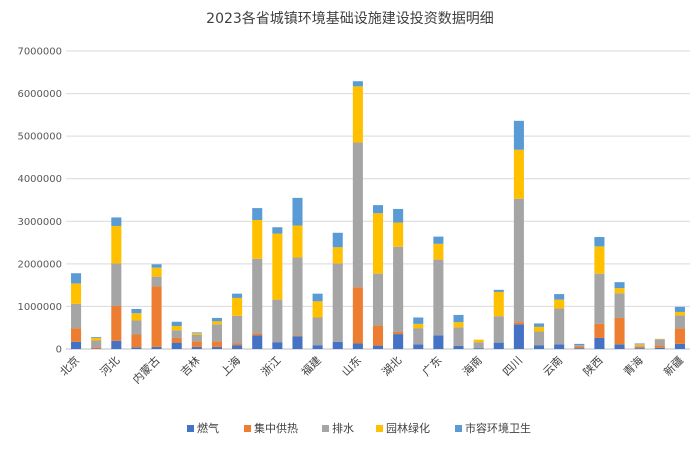  Describe the element at coordinates (408, 428) in the screenshot. I see `legend-label: 园林绿化` at that location.